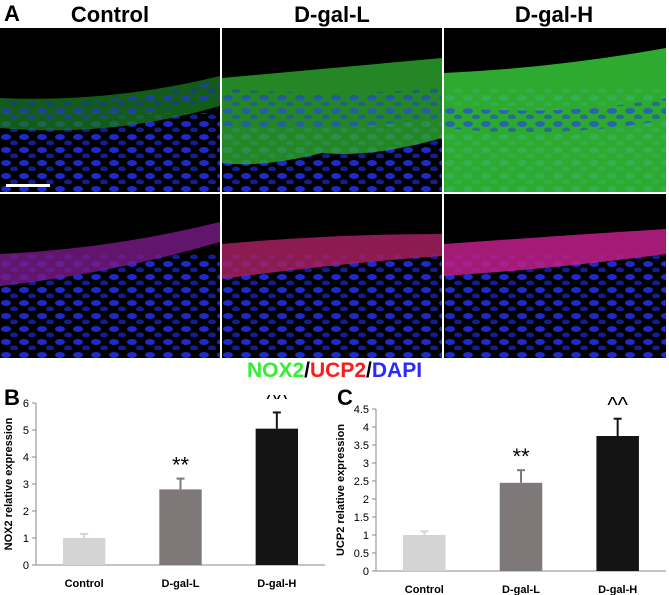  Describe the element at coordinates (28, 185) in the screenshot. I see `scale-bar` at that location.